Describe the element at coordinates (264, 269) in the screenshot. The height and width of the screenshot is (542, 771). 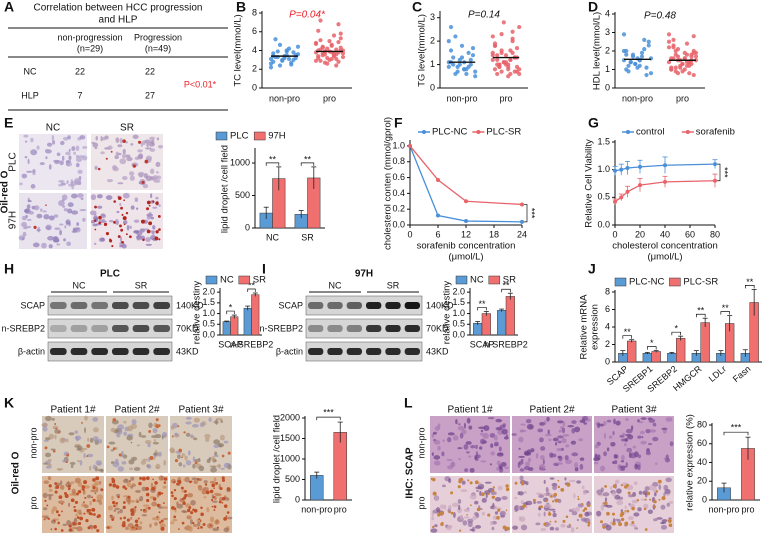
I see `panel-letter: I` at that location.